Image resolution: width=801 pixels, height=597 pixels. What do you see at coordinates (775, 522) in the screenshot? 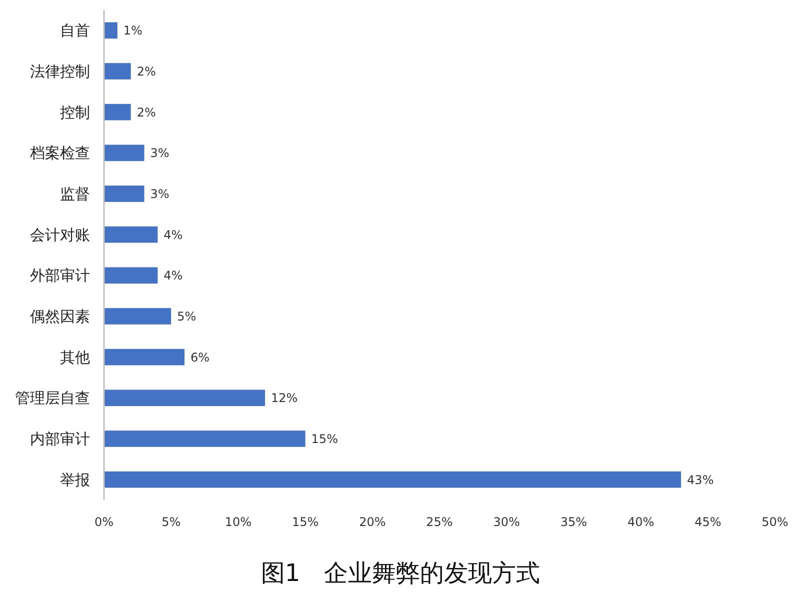
I see `x-tick-label: 50%` at bounding box center [775, 522].